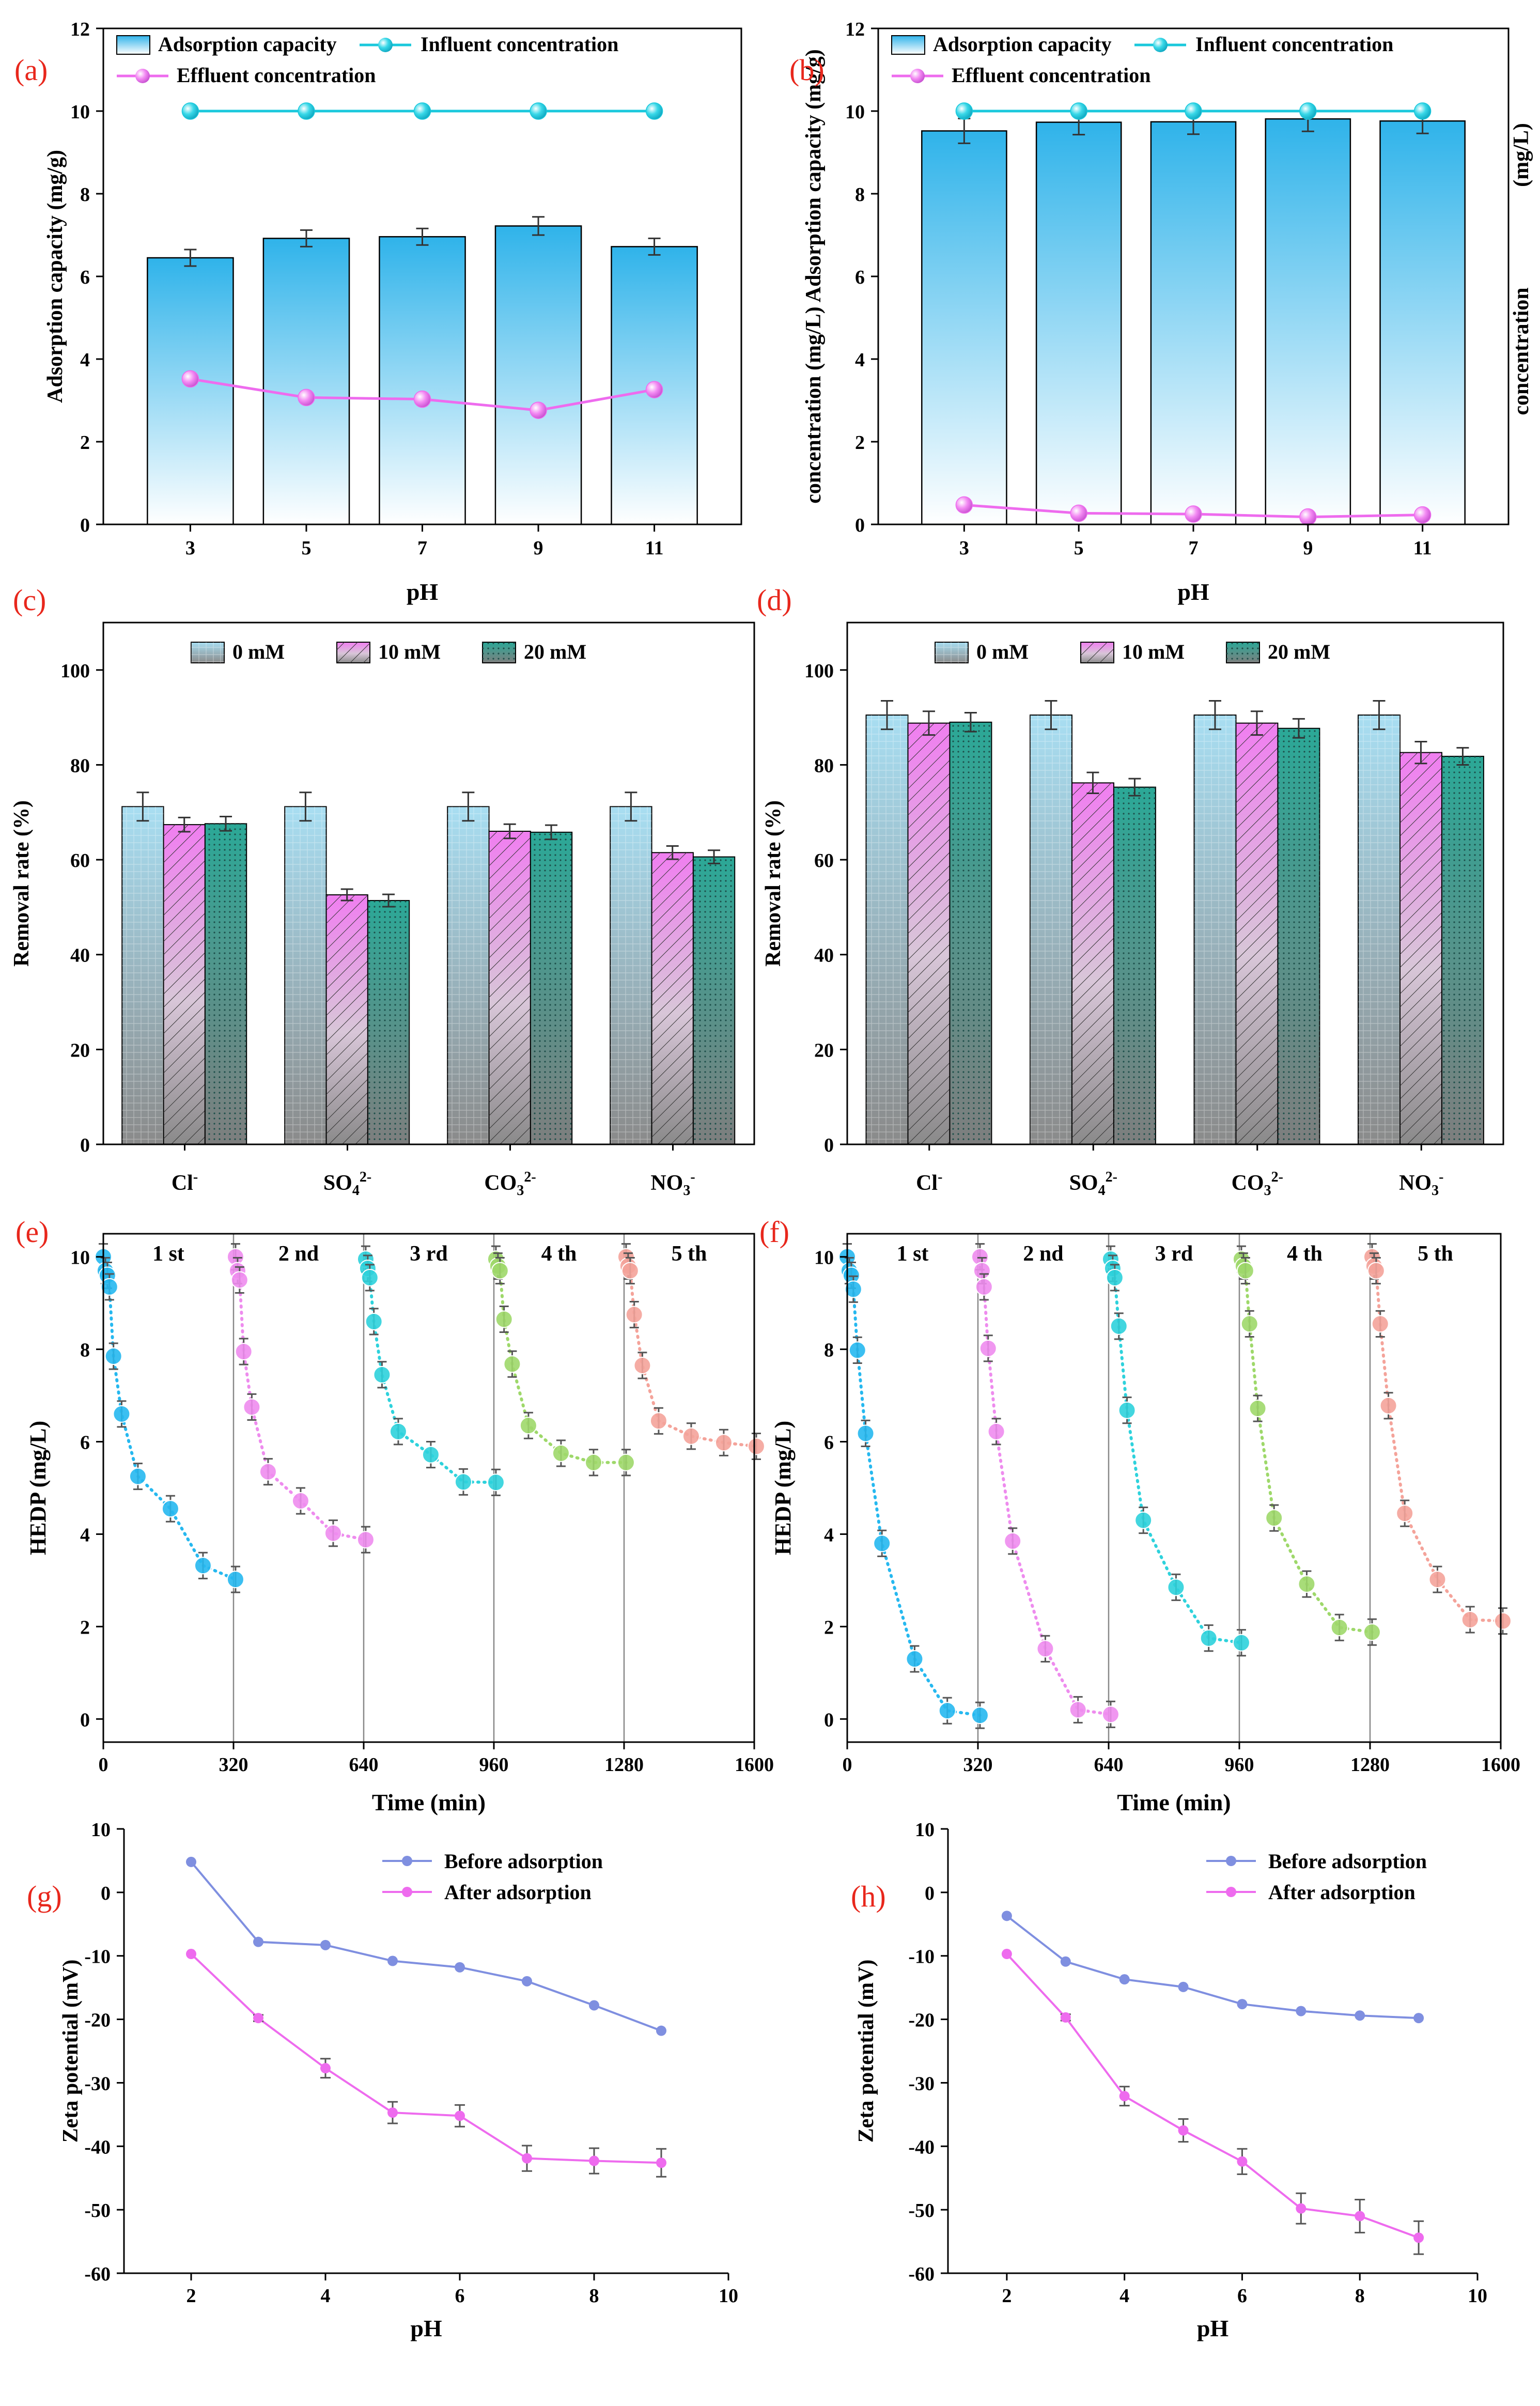 The height and width of the screenshot is (2406, 1540). Describe the element at coordinates (754, 1765) in the screenshot. I see `x-tick-label: 1600` at that location.